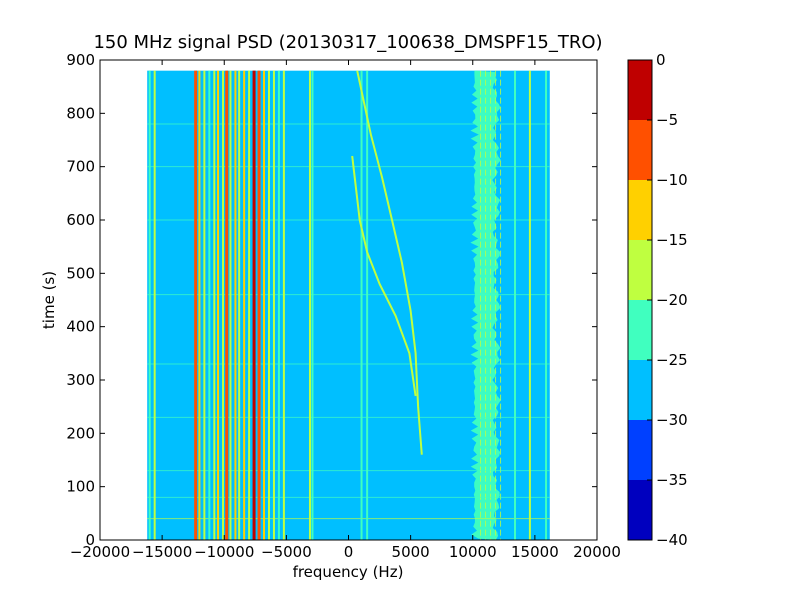  What do you see at coordinates (100, 552) in the screenshot?
I see `x-tick-label: −20000` at bounding box center [100, 552].